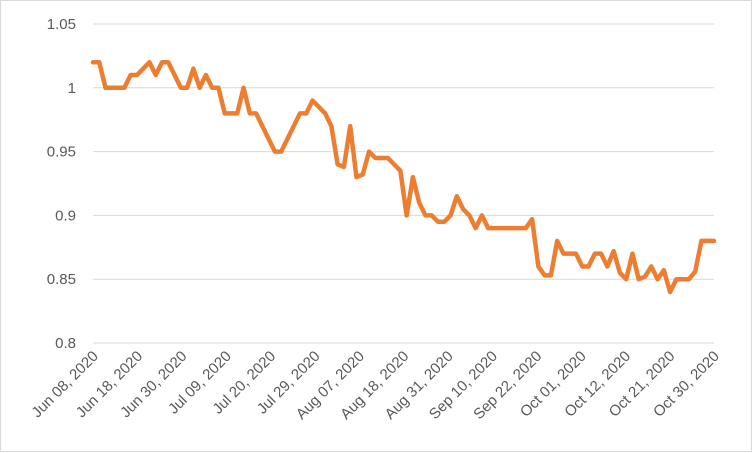 The image size is (752, 453). Describe the element at coordinates (61, 184) in the screenshot. I see `y-axis-tick-labels: 0.8 0.85 0.9 0.95 1 1.05` at that location.